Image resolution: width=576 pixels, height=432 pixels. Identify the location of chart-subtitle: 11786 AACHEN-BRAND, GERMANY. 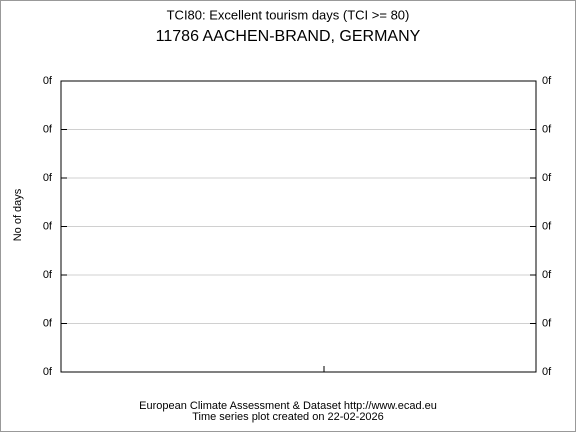
(288, 36).